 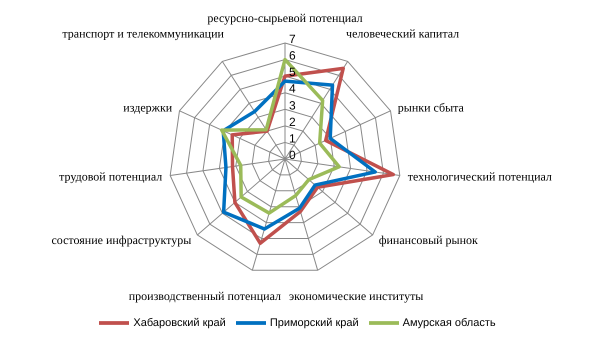 What do you see at coordinates (403, 33) in the screenshot?
I see `spoke-label: человеческий капитал` at bounding box center [403, 33].